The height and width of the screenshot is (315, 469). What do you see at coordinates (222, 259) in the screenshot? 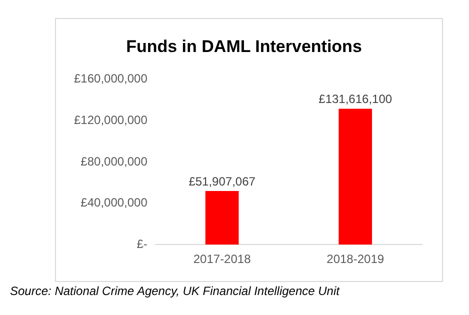
I see `x-tick-label: 2017-2018` at bounding box center [222, 259].